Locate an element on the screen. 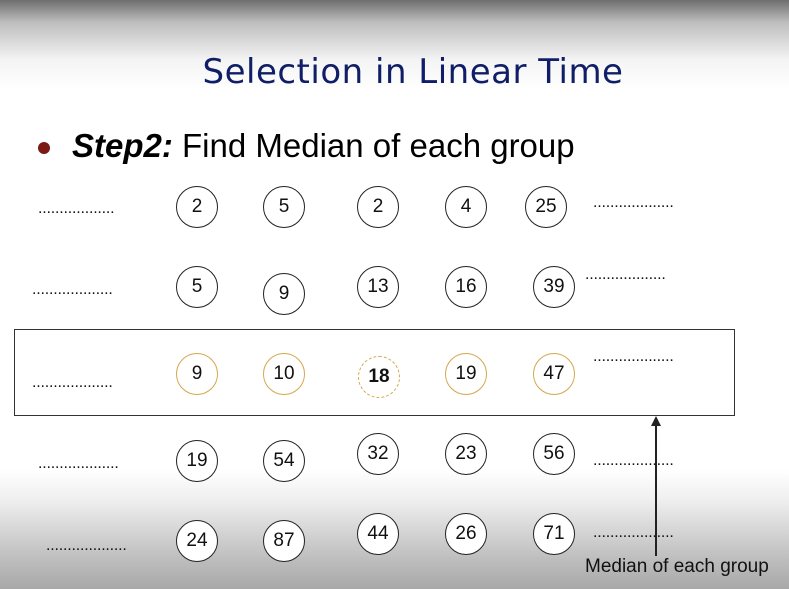  median-arrow-line is located at coordinates (656, 490).